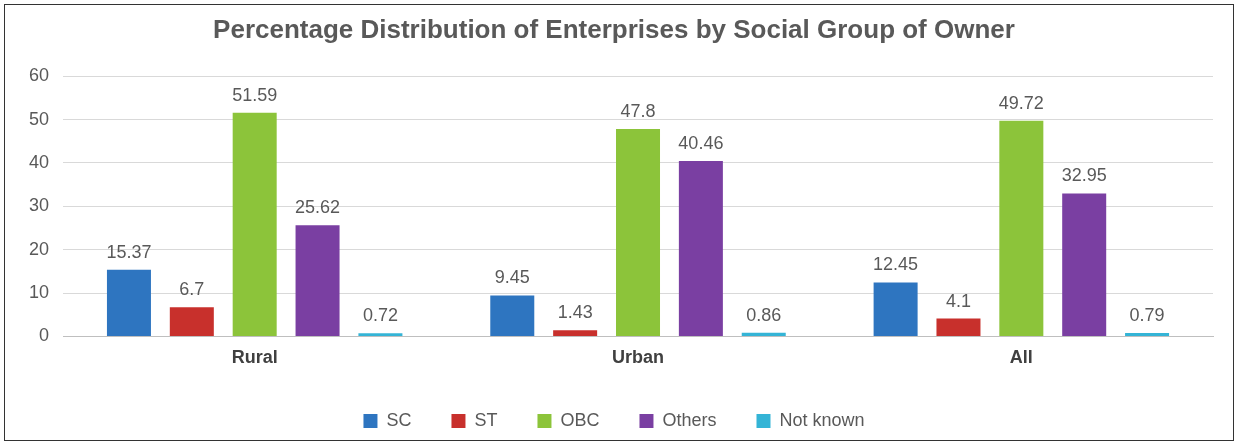  What do you see at coordinates (896, 264) in the screenshot?
I see `data-label: 12.45` at bounding box center [896, 264].